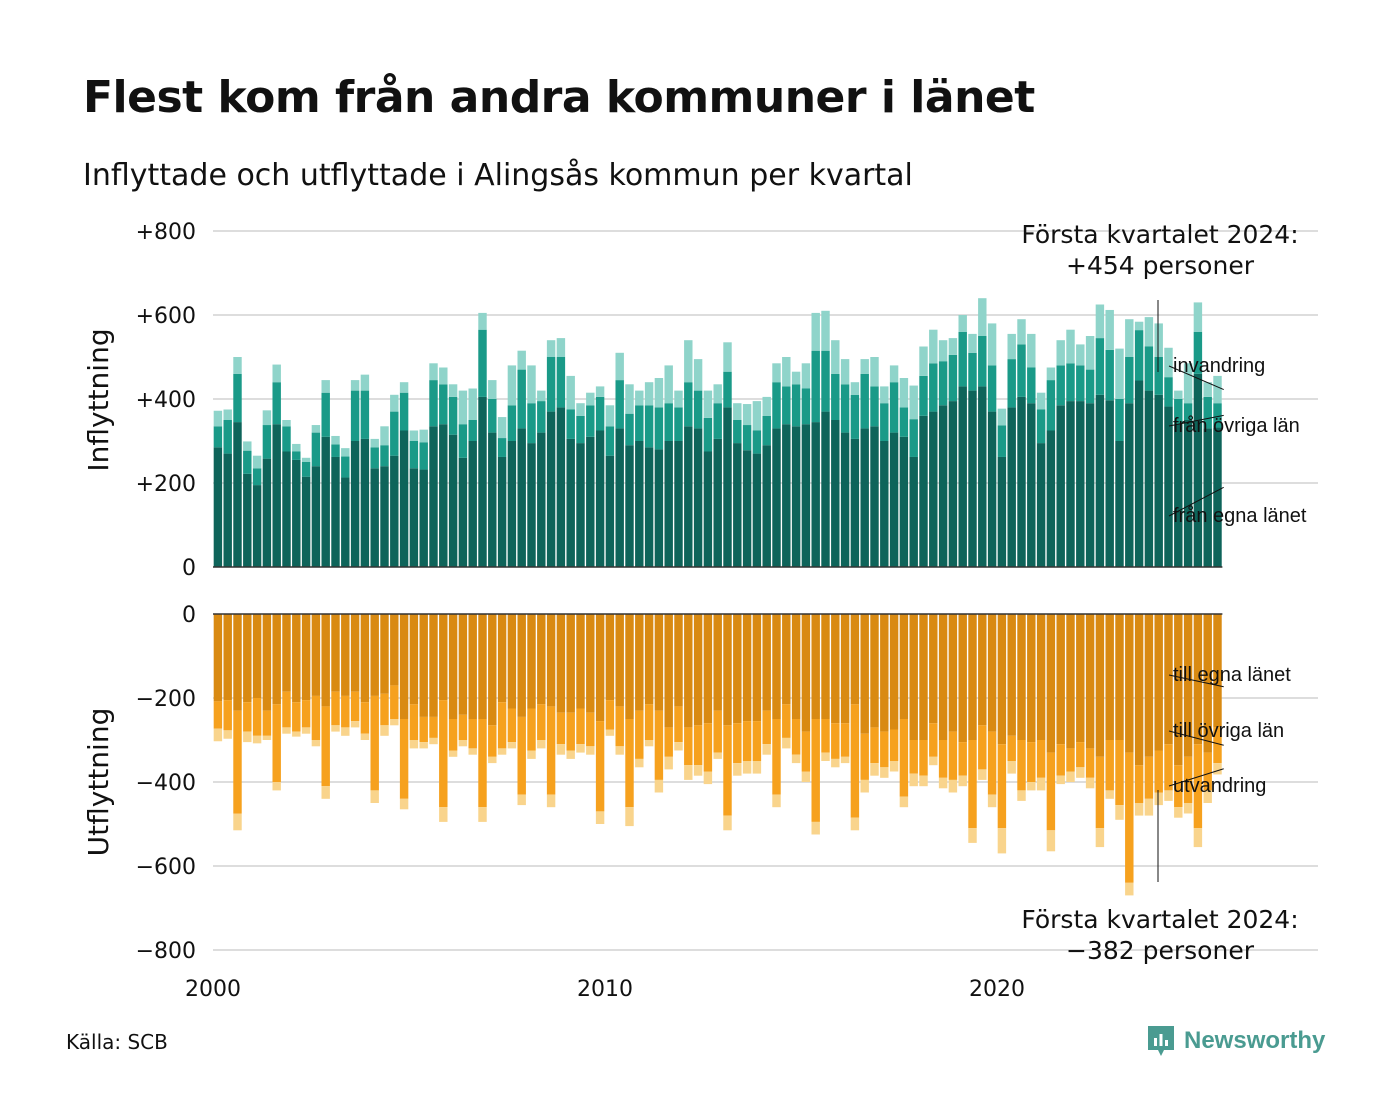 The image size is (1400, 1120). I want to click on x-axis-ticks: 2000 2010 2020, so click(605, 989).